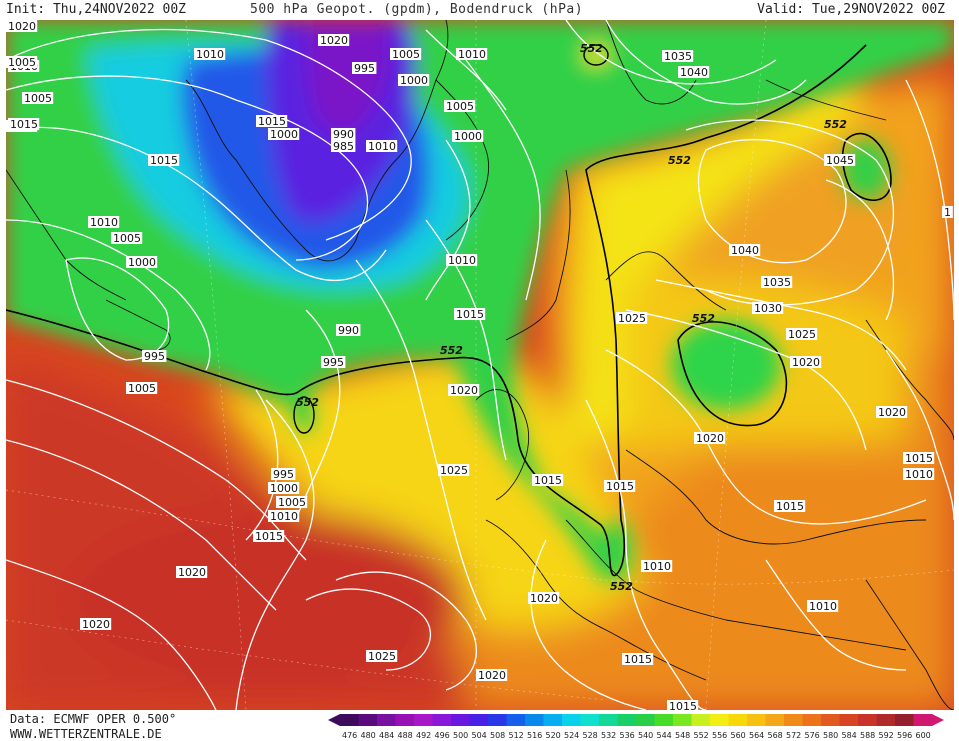  Describe the element at coordinates (840, 160) in the screenshot. I see `pressure-label-text: 1045` at that location.